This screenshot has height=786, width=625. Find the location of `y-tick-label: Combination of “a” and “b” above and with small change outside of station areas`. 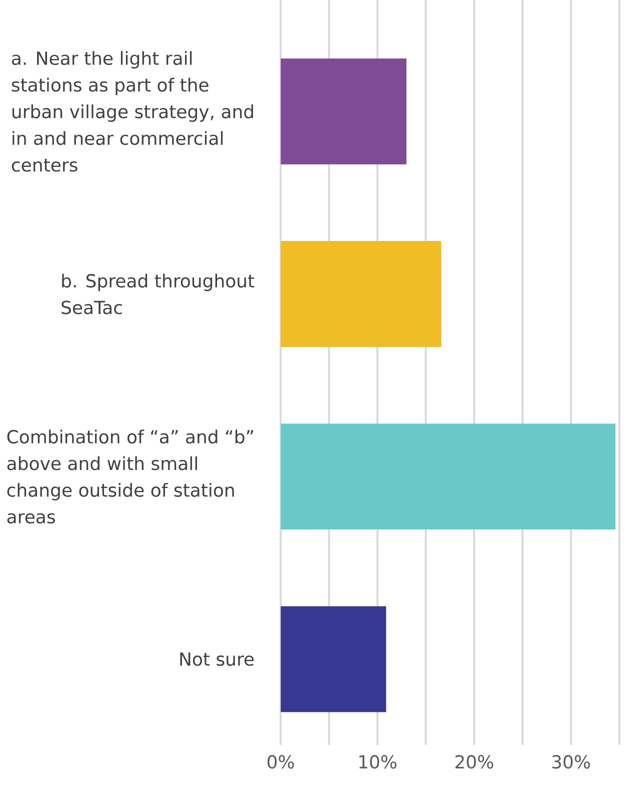

y-tick-label: Combination of “a” and “b” above and with small change outside of station areas is located at coordinates (130, 477).